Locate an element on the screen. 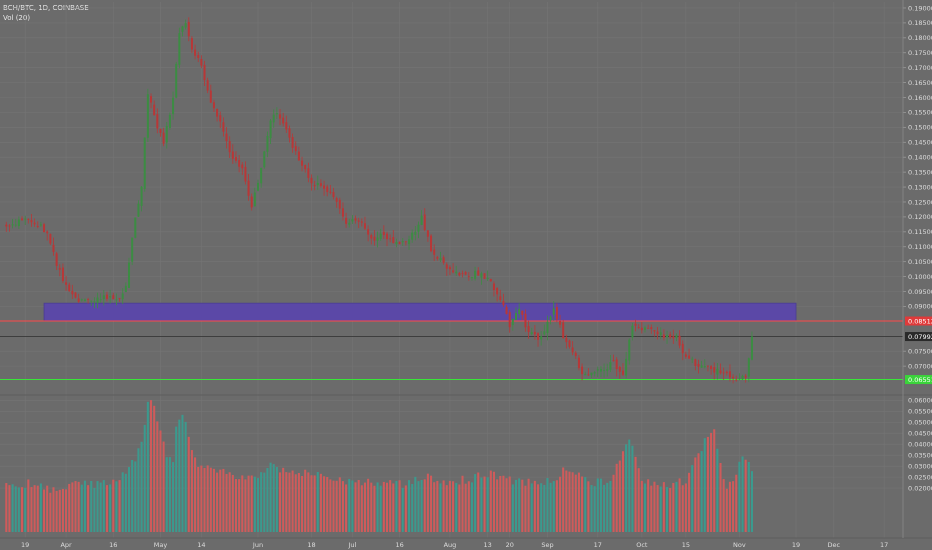 This screenshot has width=932, height=550. time-tick-label: Aug is located at coordinates (450, 545).